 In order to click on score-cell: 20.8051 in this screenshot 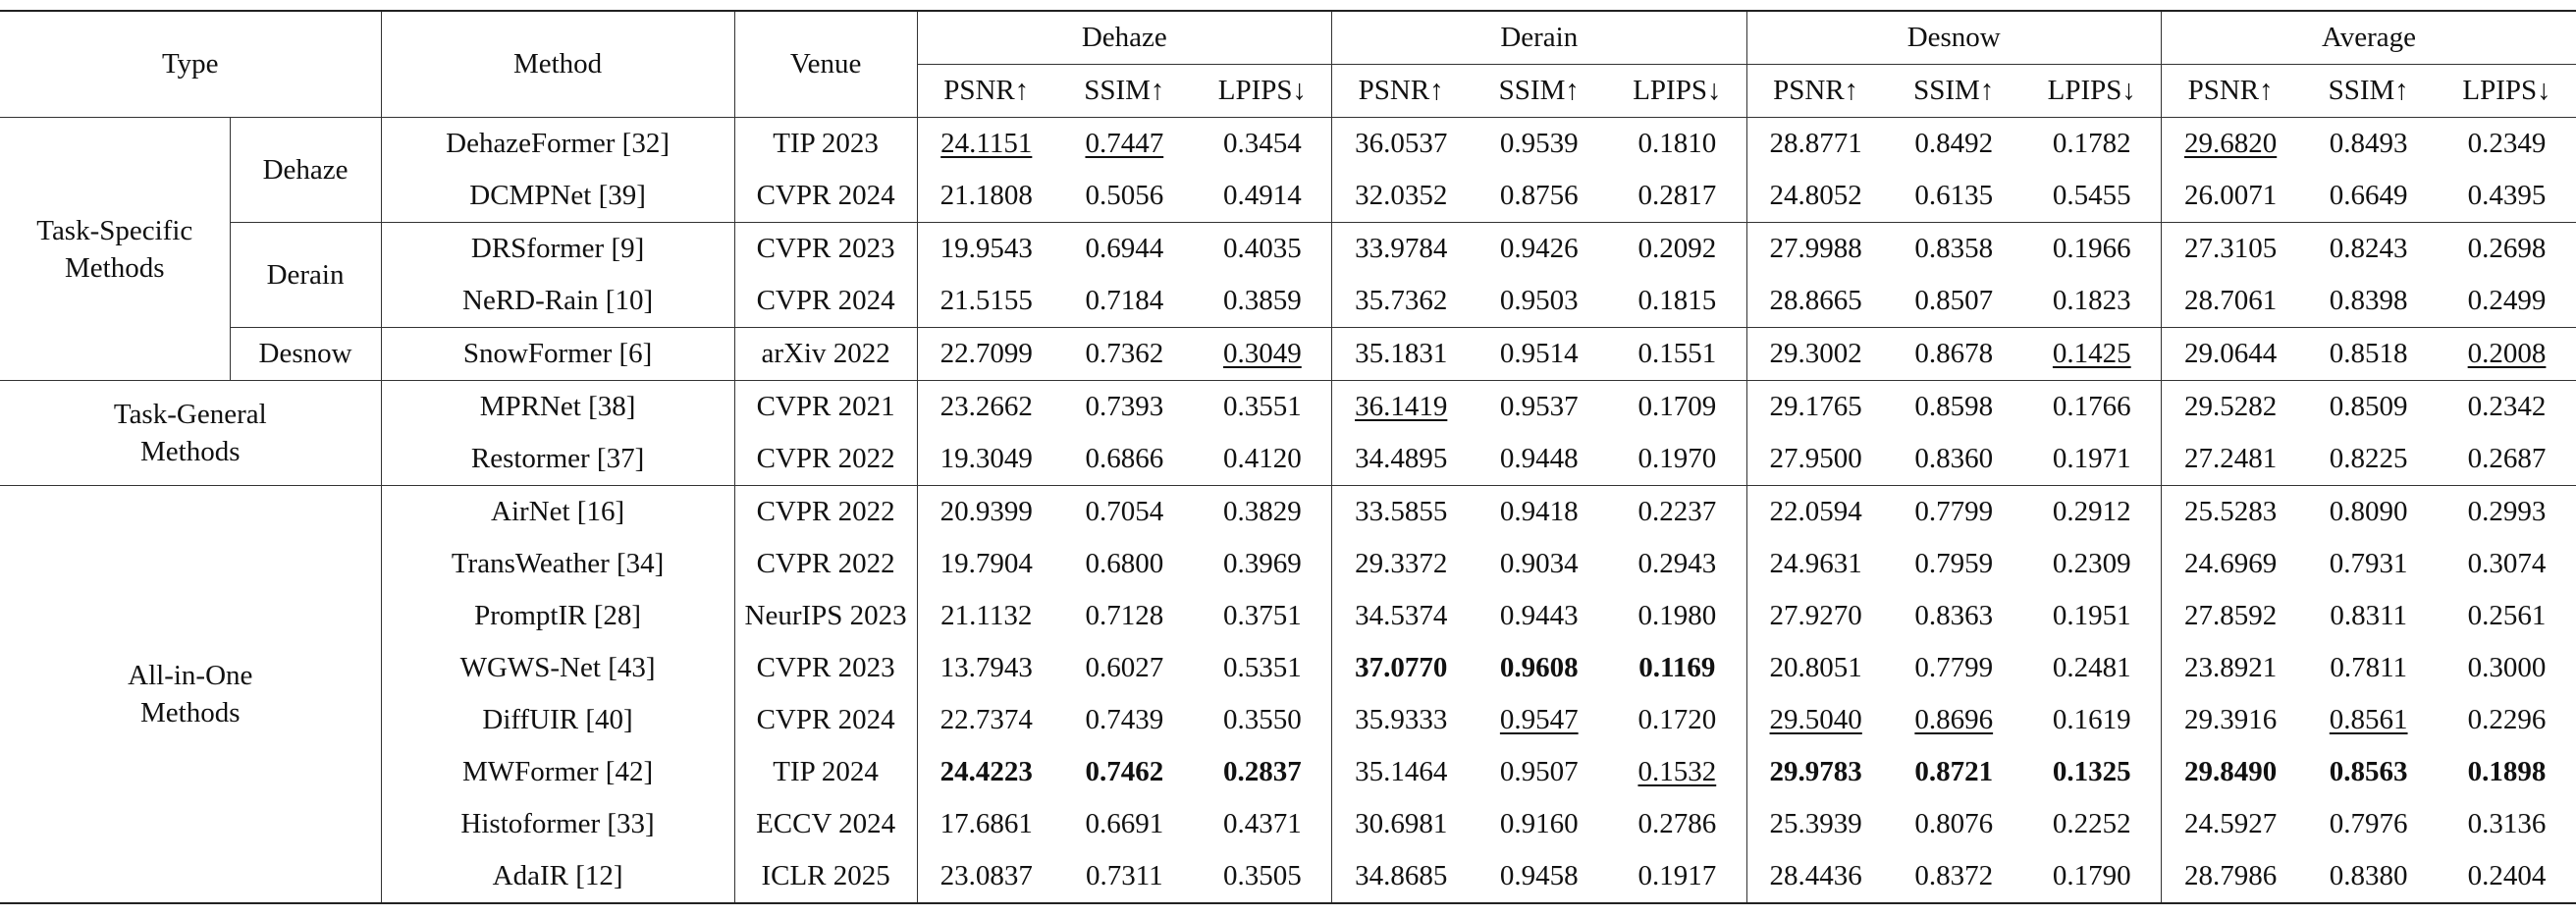, I will do `click(1815, 667)`.